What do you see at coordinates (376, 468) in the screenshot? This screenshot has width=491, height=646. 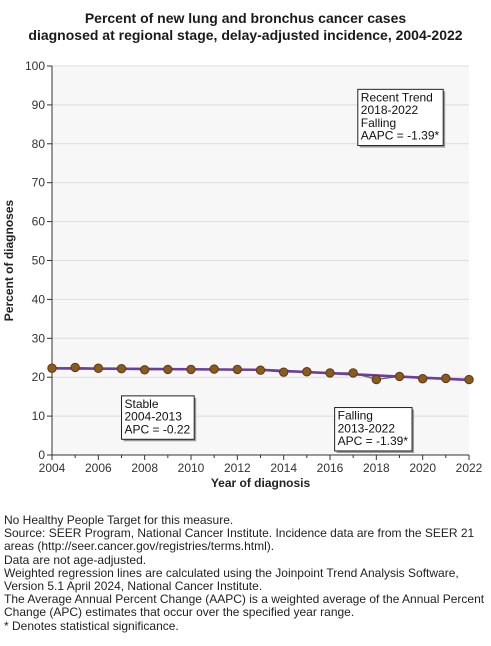 I see `x-tick-label: 2018` at bounding box center [376, 468].